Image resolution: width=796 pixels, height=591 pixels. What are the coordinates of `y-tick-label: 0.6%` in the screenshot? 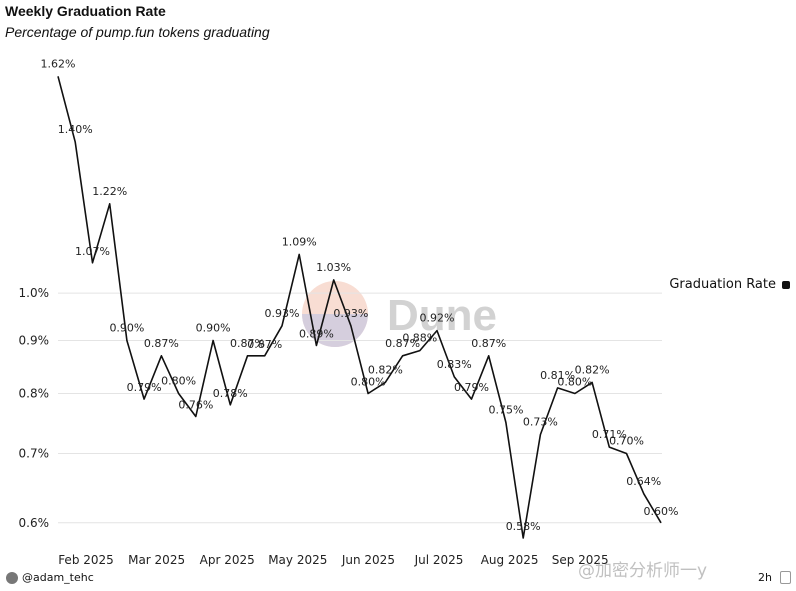 It's located at (34, 523).